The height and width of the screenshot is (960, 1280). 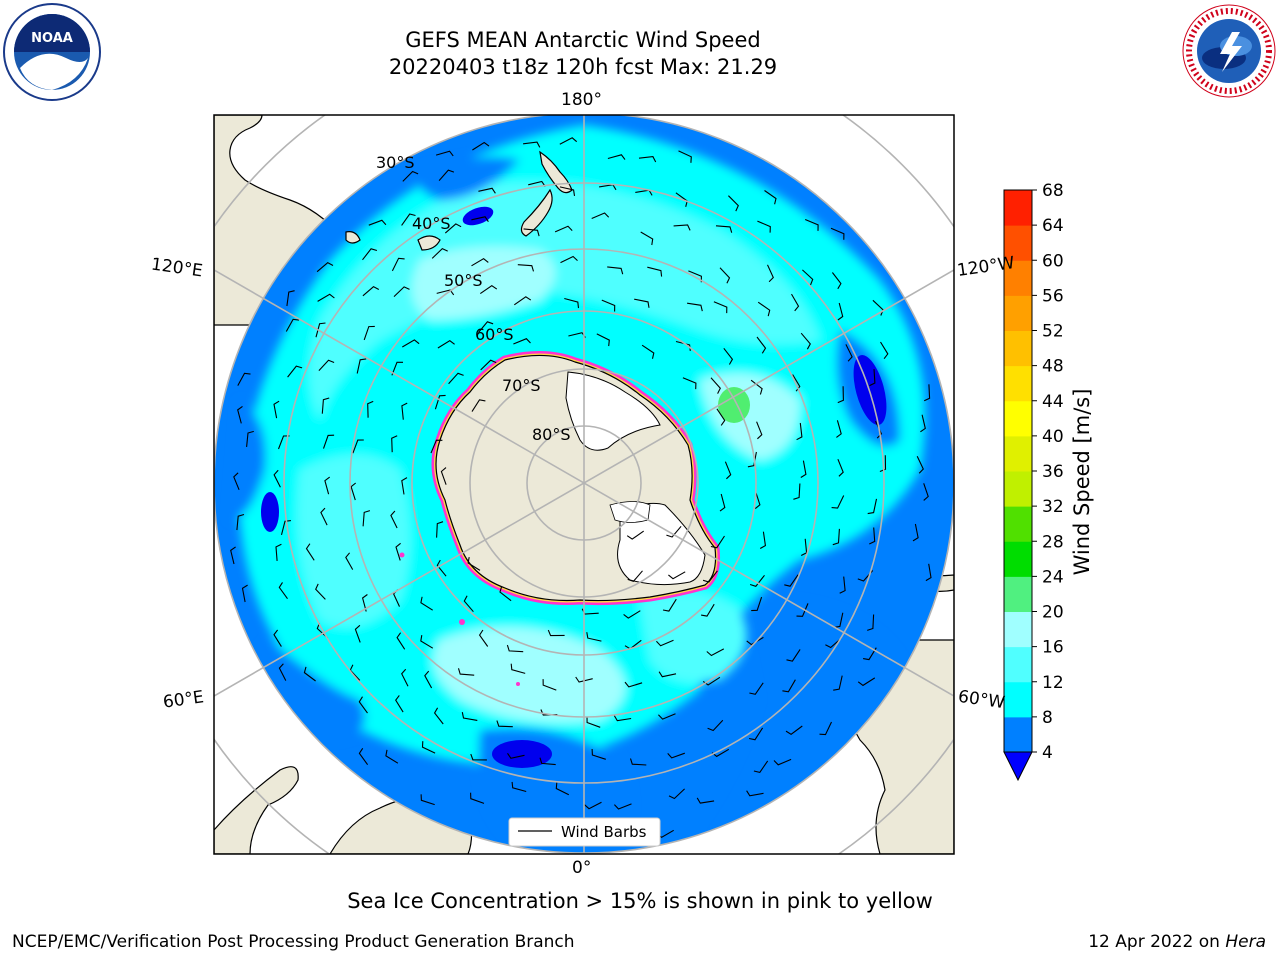 I want to click on legend: Wind Barbs, so click(x=584, y=832).